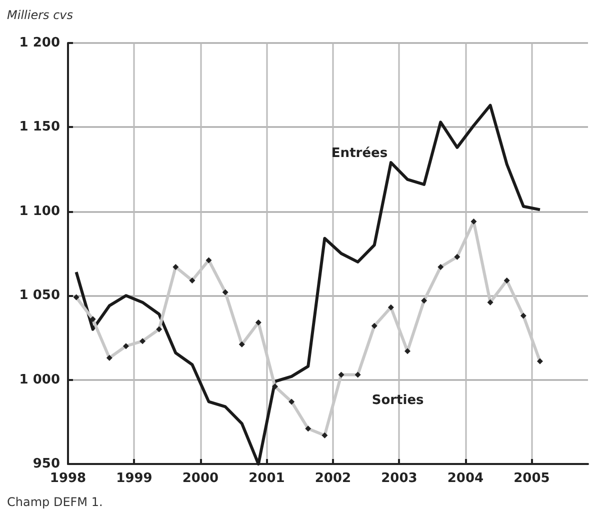 The height and width of the screenshot is (515, 592). Describe the element at coordinates (39, 43) in the screenshot. I see `y-tick-label: 1 200` at that location.